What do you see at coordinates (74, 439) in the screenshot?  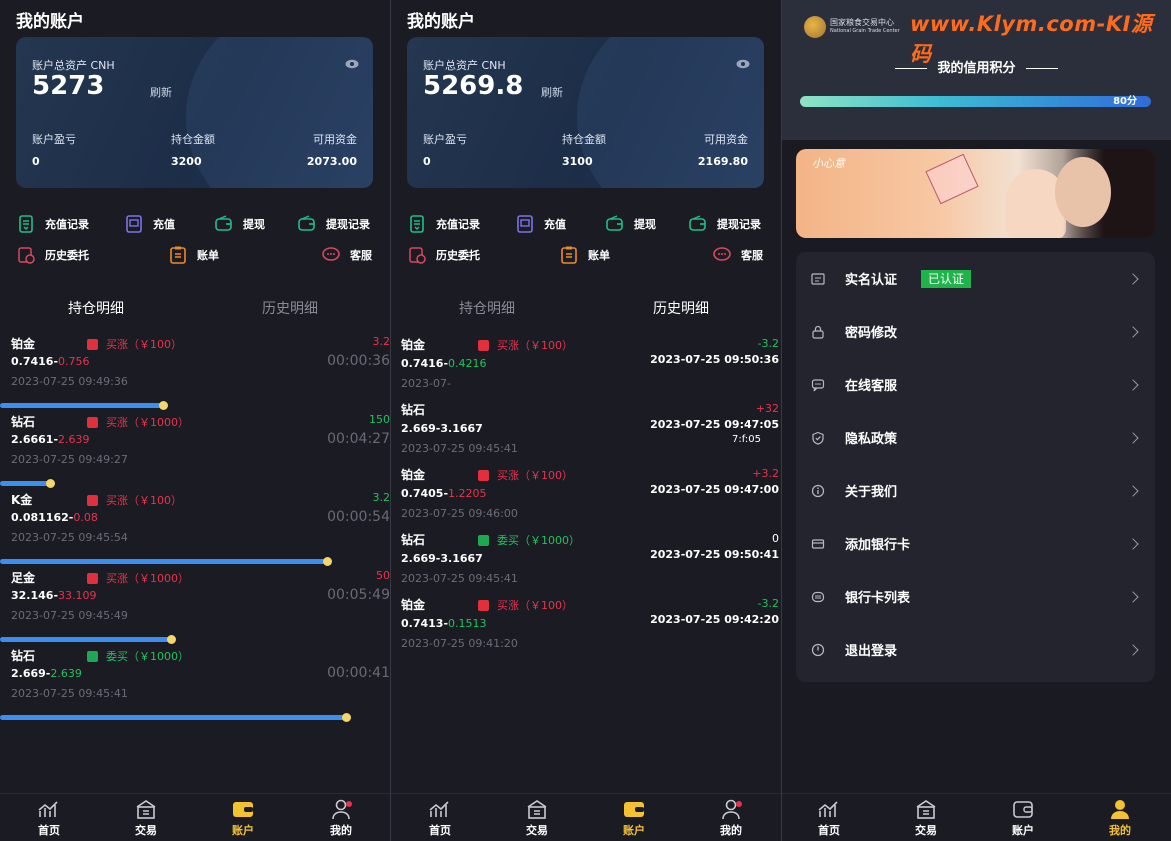 I see `current-price: 2.639` at bounding box center [74, 439].